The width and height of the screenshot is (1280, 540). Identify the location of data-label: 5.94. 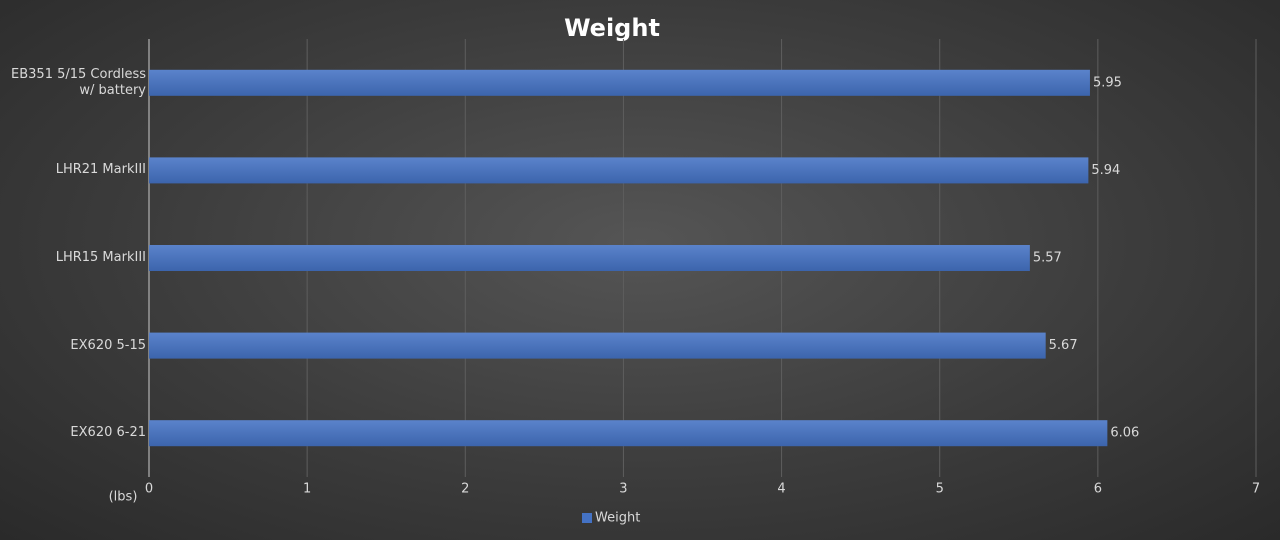
(1105, 170).